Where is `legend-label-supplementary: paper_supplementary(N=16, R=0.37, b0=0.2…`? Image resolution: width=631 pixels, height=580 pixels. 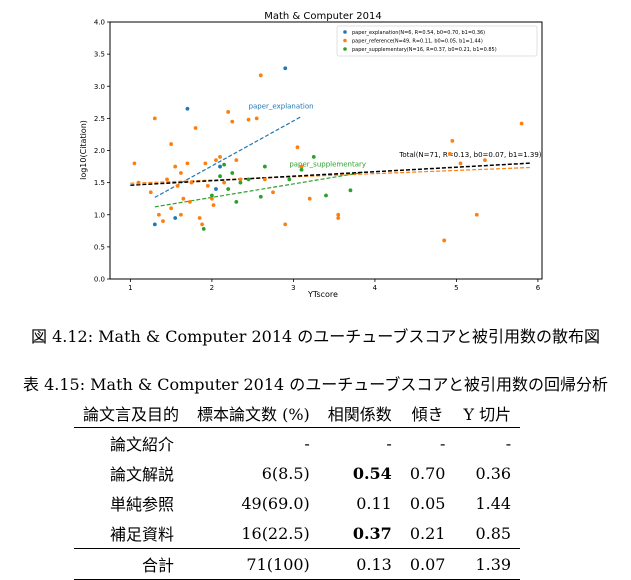
legend-label-supplementary: paper_supplementary(N=16, R=0.37, b0=0.2… is located at coordinates (424, 50).